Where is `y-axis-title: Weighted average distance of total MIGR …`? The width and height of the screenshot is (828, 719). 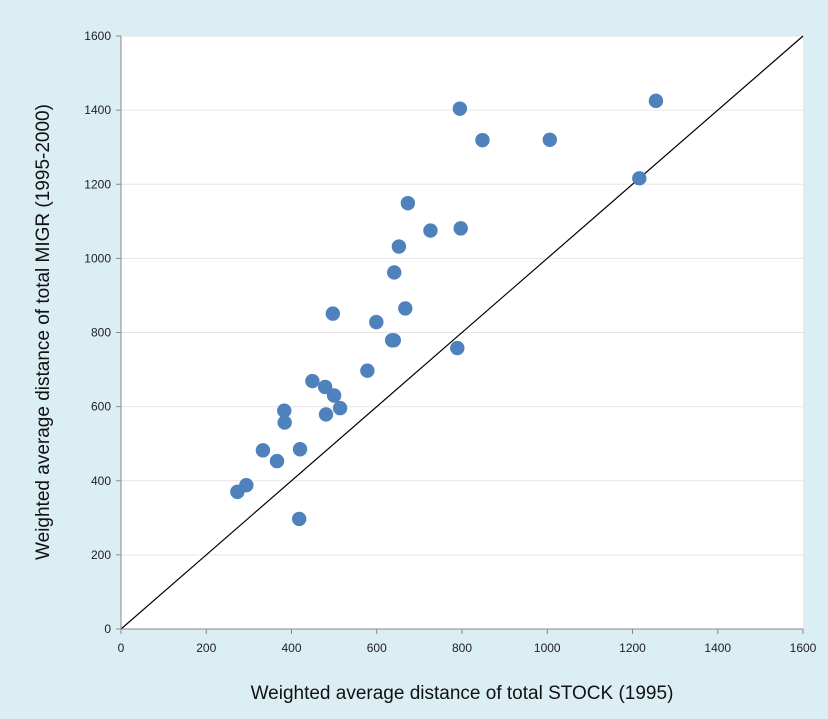 y-axis-title: Weighted average distance of total MIGR … is located at coordinates (43, 332).